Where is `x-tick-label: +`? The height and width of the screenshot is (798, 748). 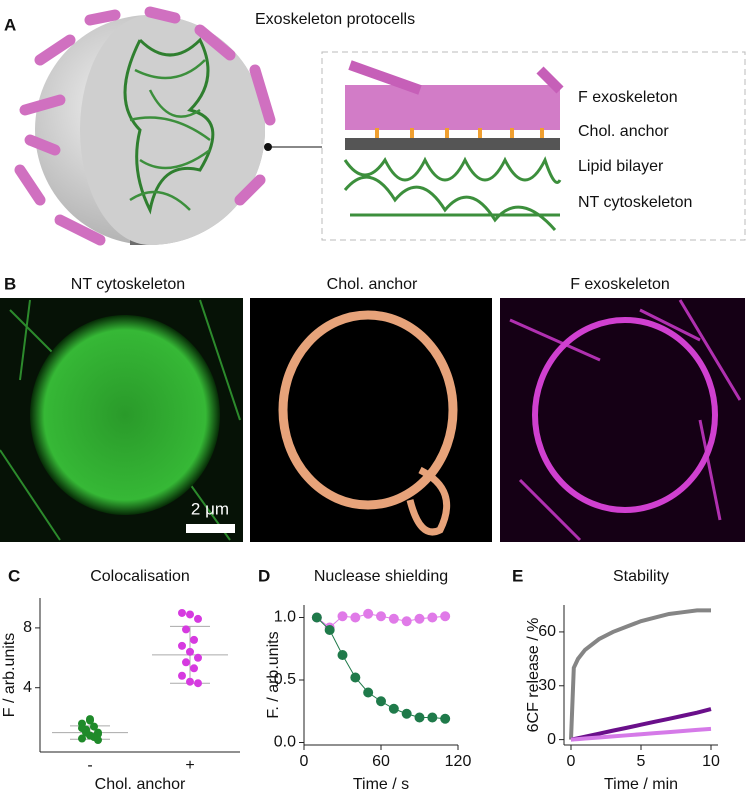
x-tick-label: + is located at coordinates (189, 765).